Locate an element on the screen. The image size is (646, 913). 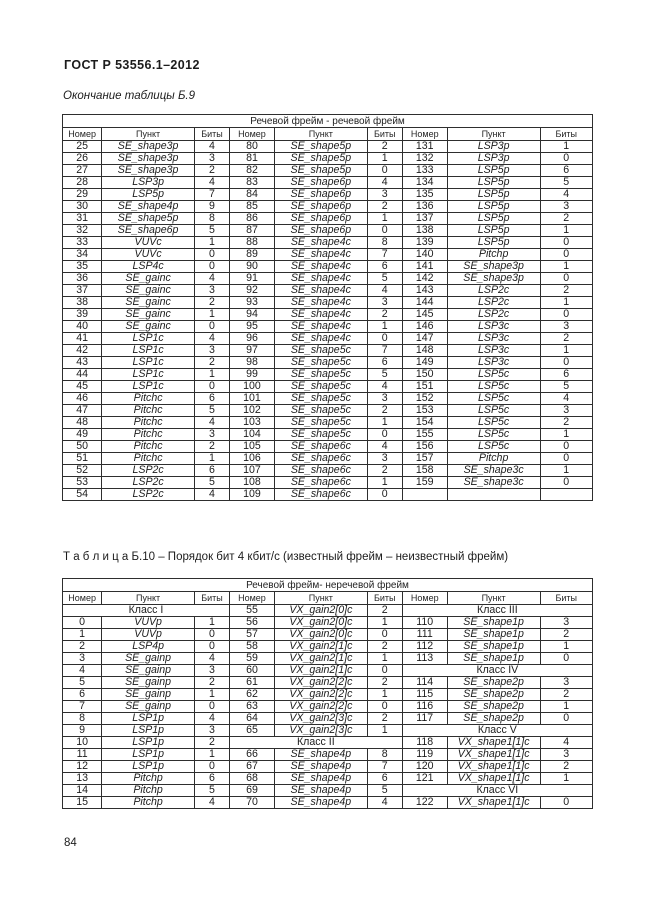
cell is located at coordinates (424, 494).